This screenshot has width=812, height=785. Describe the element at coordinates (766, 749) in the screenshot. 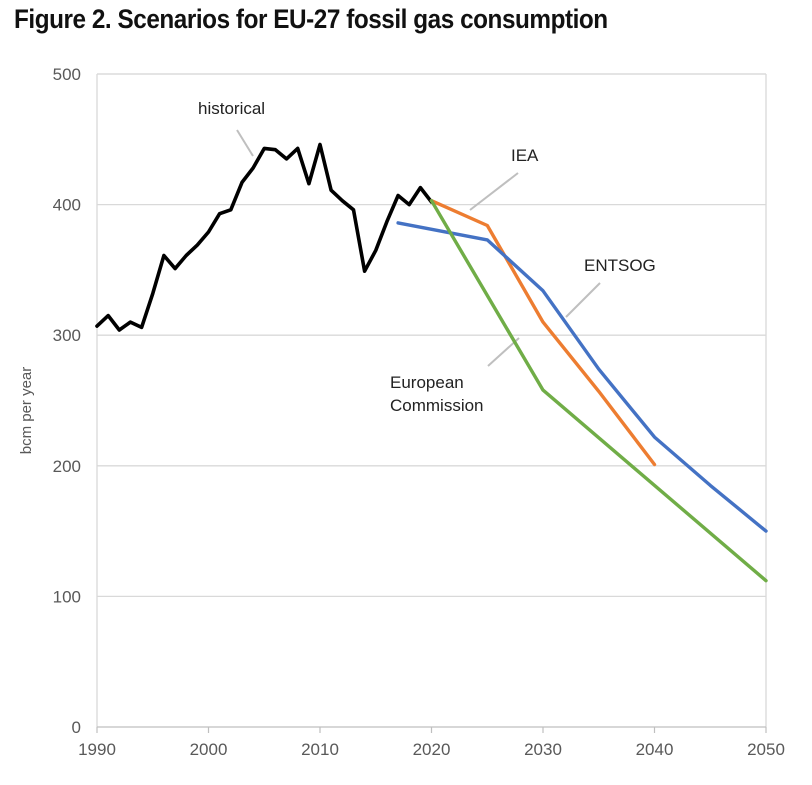

I see `x-tick-label: 2050` at that location.